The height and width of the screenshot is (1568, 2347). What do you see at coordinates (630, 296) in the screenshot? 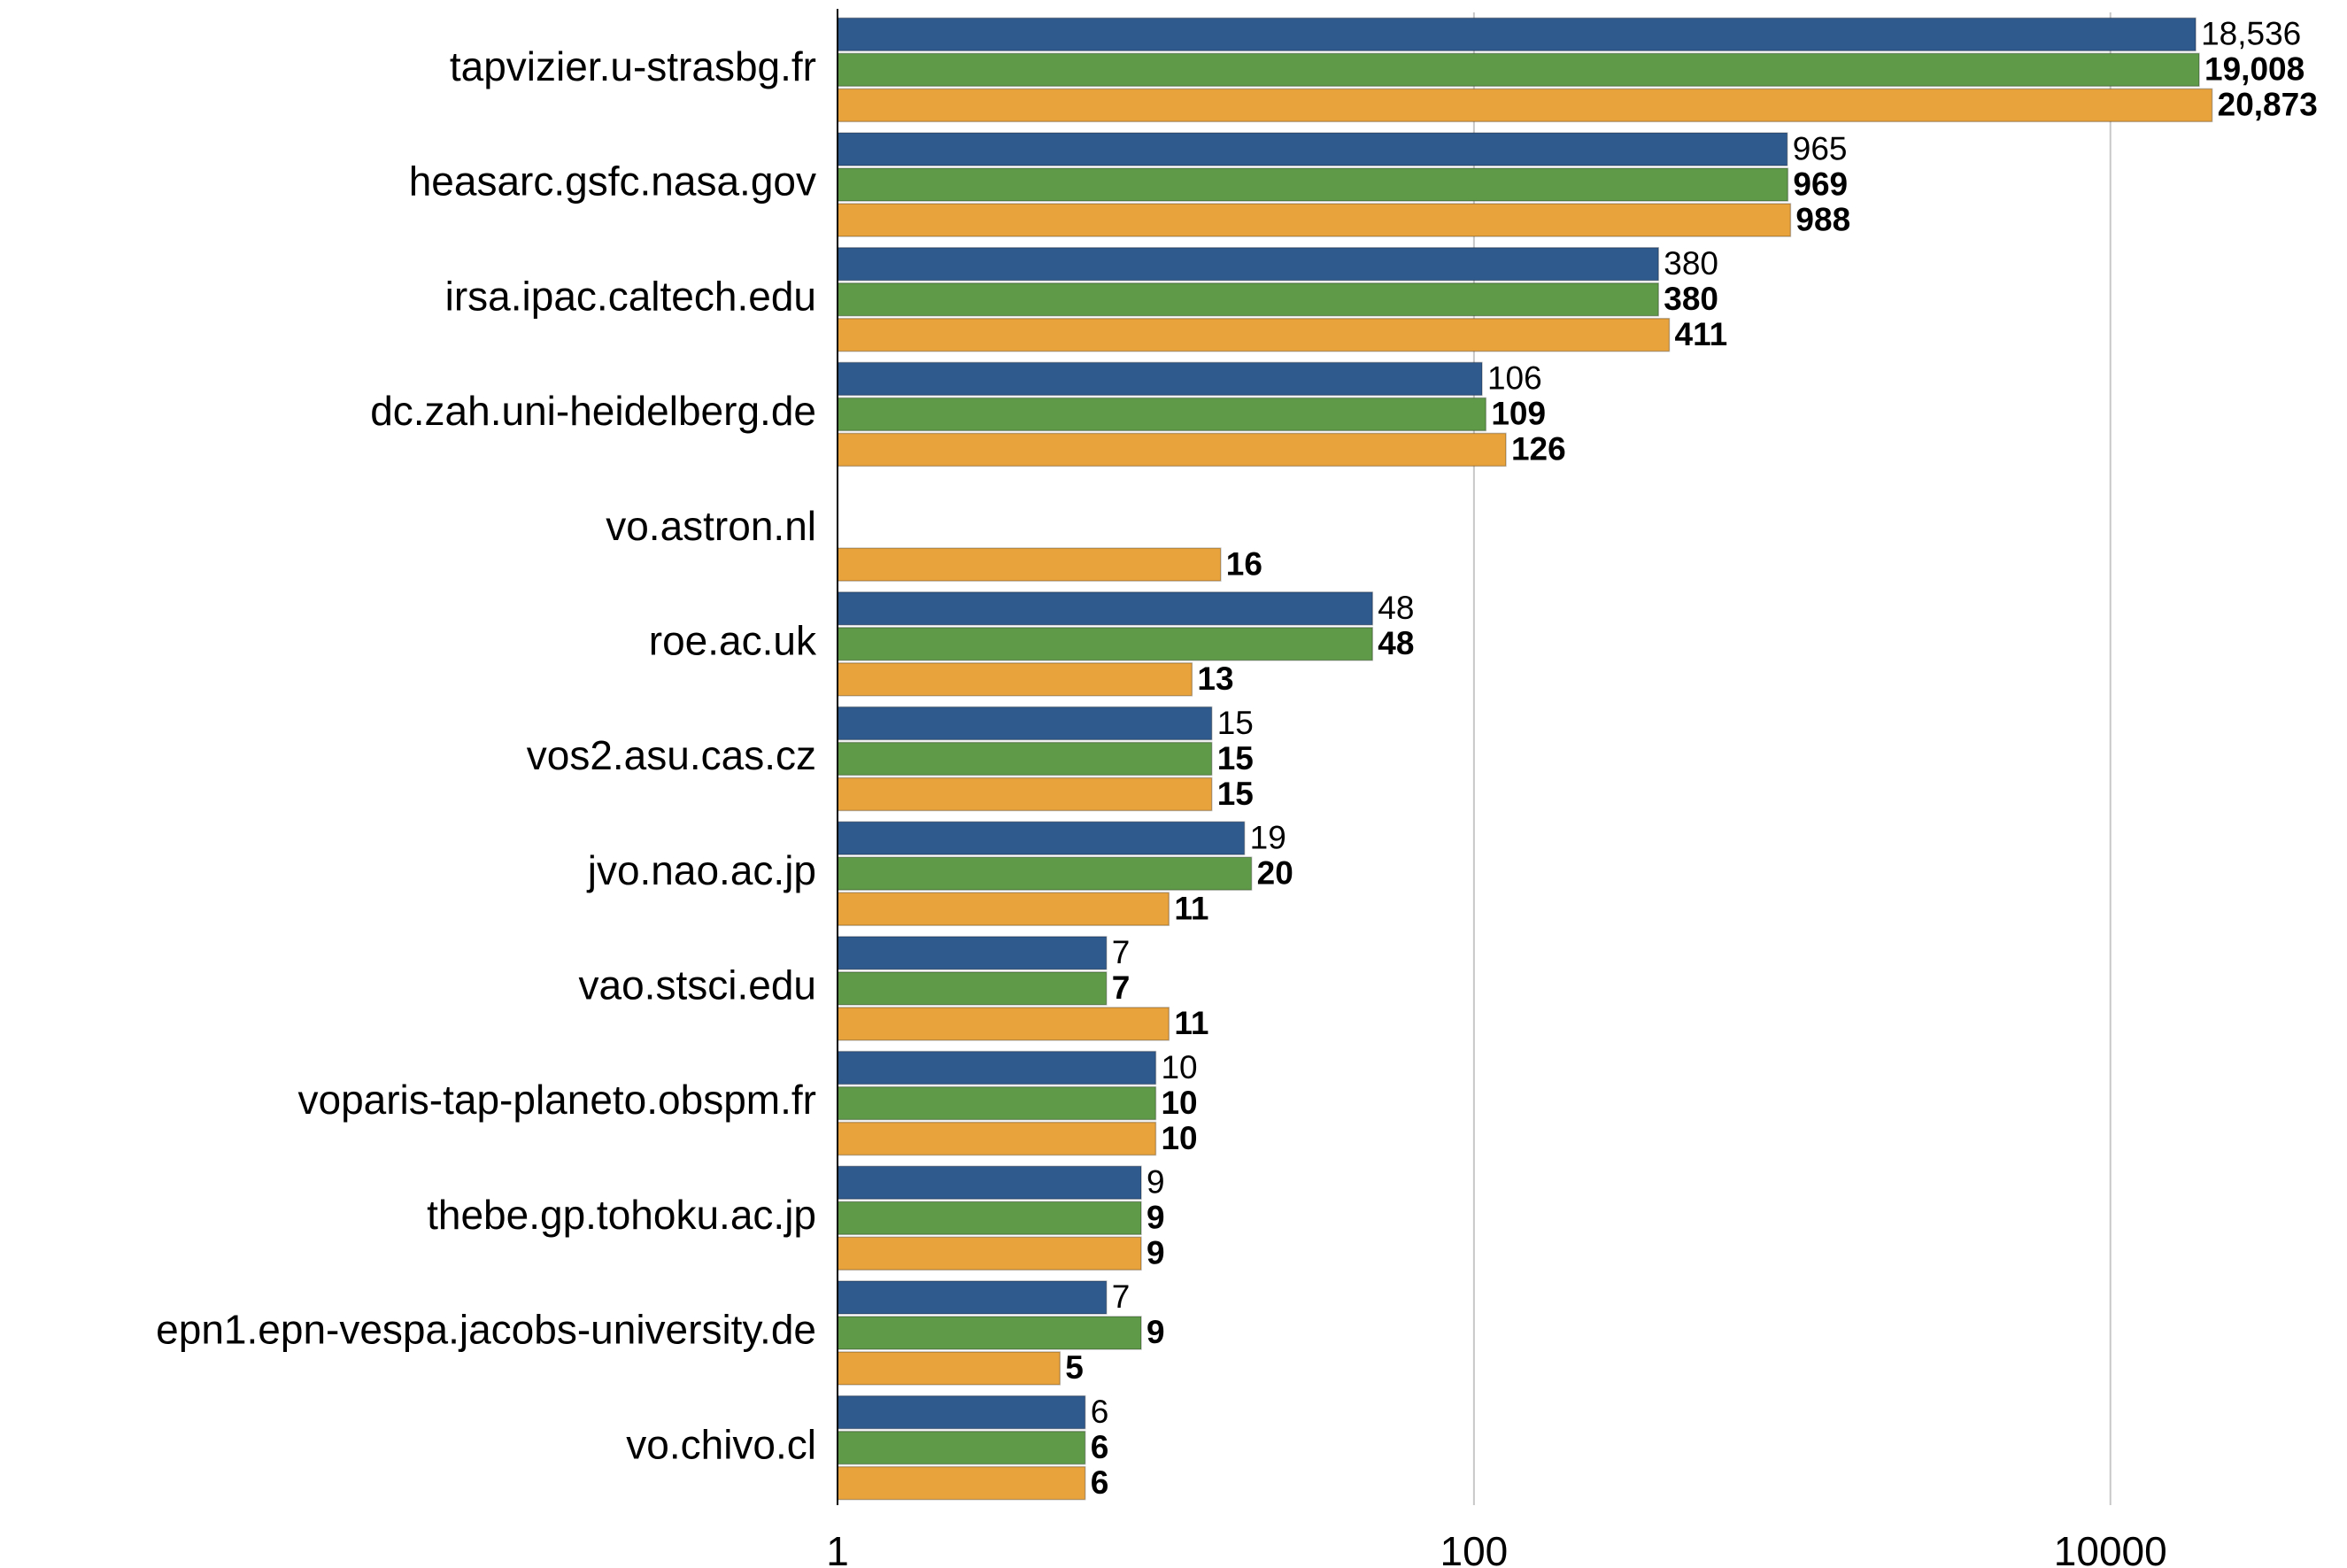
I see `y-tick-label: irsa.ipac.caltech.edu` at bounding box center [630, 296].